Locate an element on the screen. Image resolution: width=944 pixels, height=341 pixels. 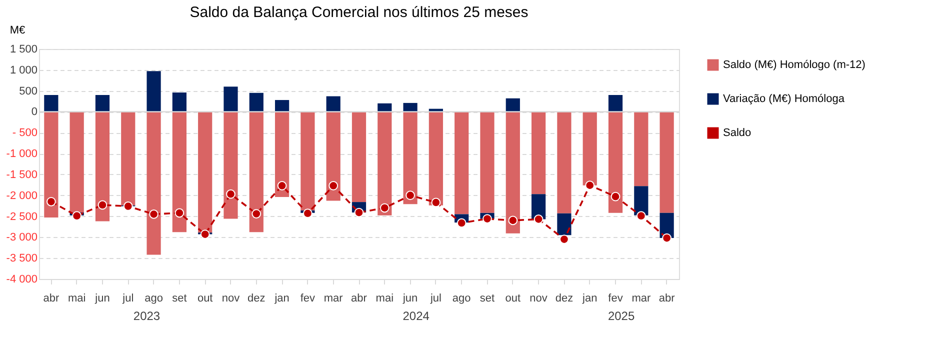
y-tick-label: -1 000 is located at coordinates (22, 154).